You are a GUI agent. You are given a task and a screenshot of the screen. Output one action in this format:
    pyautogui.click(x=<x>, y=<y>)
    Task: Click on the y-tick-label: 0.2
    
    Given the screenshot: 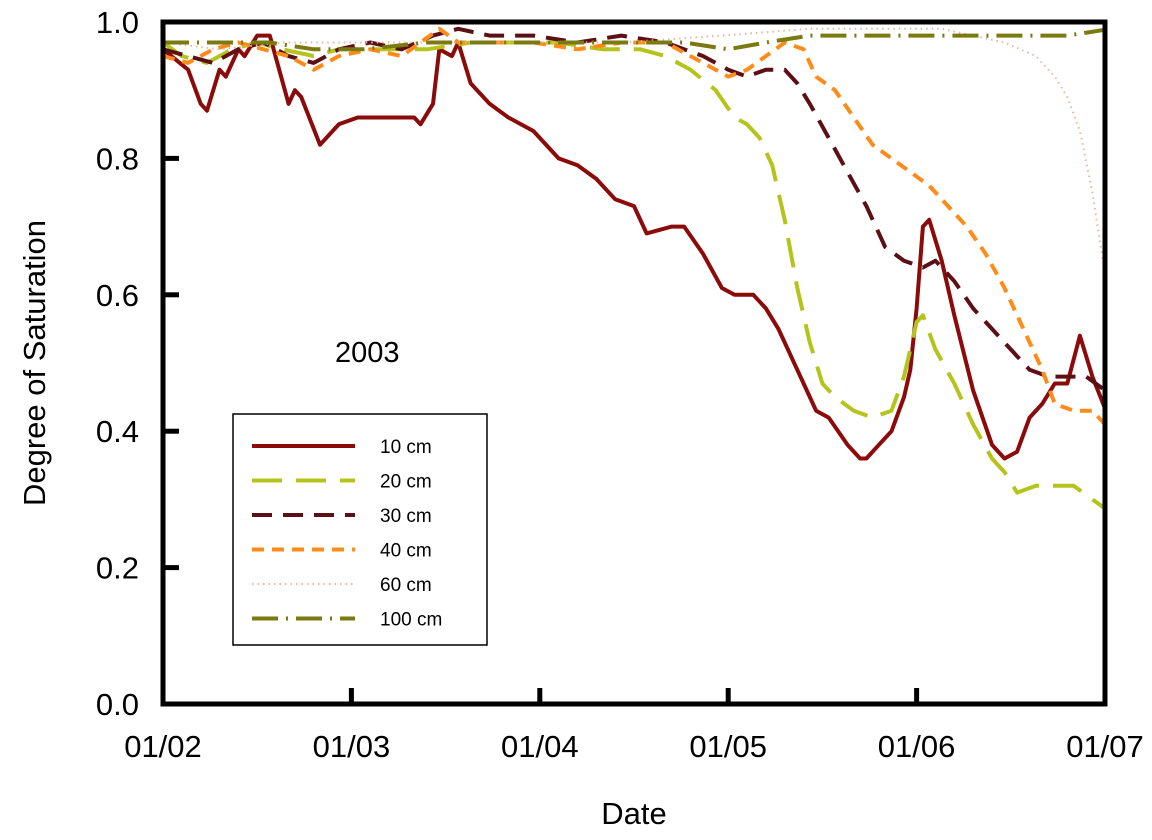 What is the action you would take?
    pyautogui.click(x=117, y=568)
    